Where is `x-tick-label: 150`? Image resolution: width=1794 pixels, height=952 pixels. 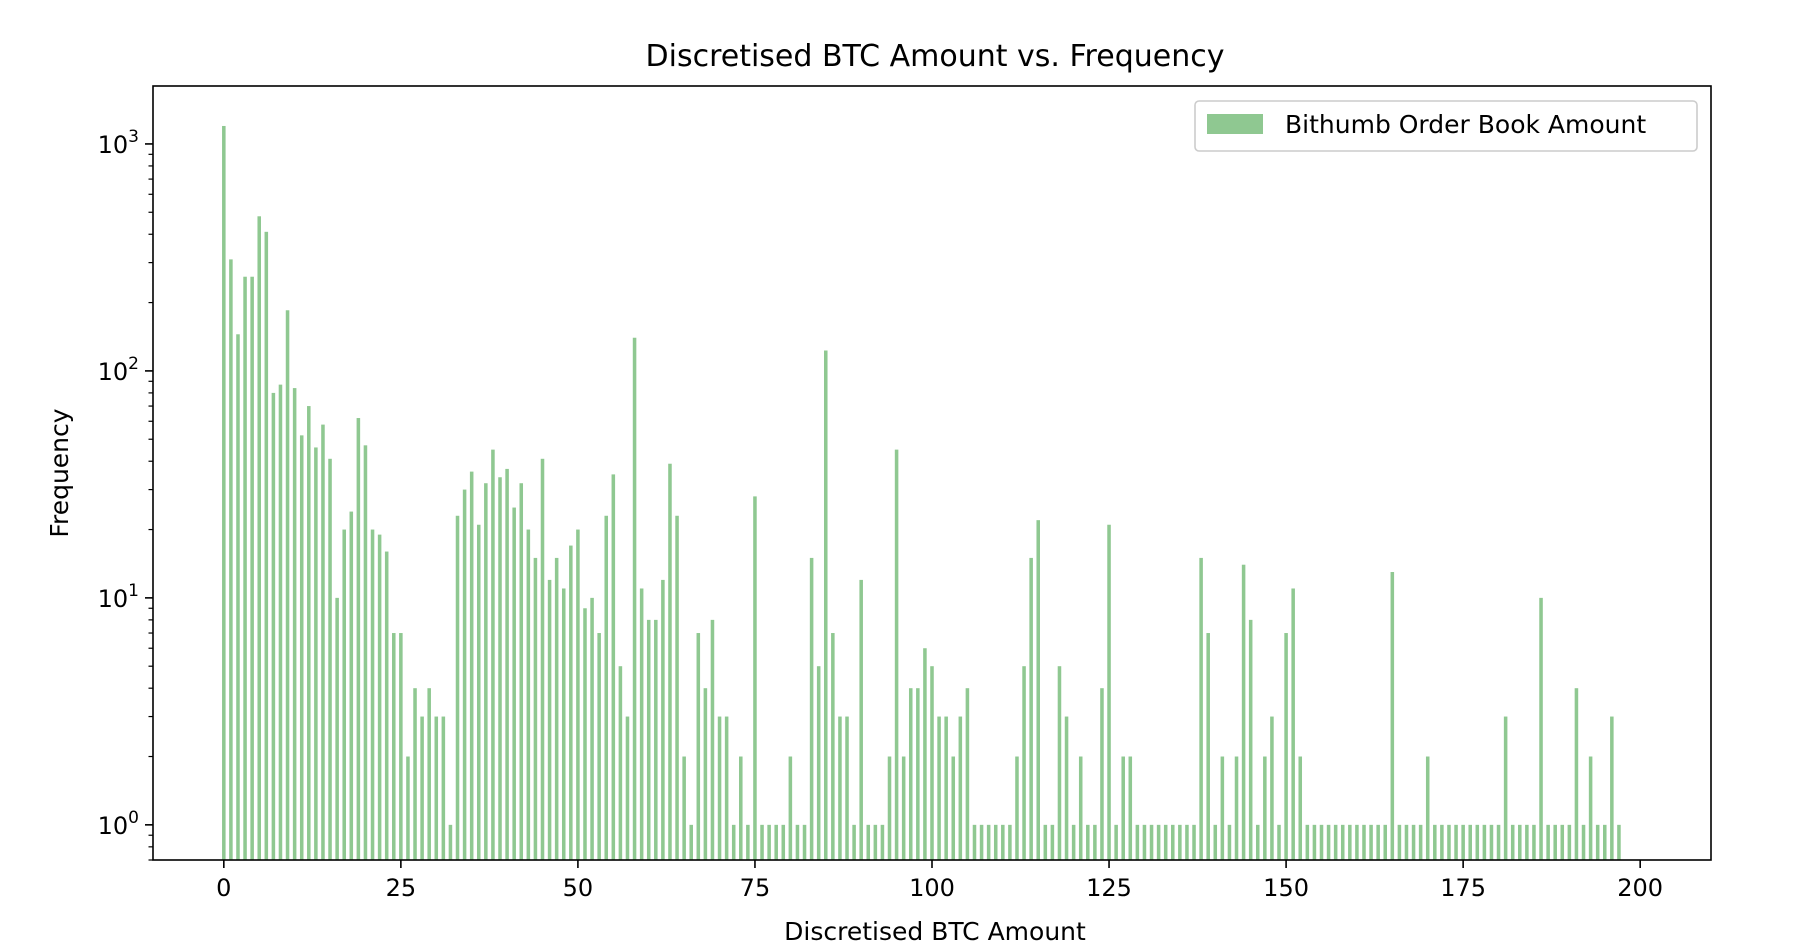 x-tick-label: 150 is located at coordinates (1286, 888).